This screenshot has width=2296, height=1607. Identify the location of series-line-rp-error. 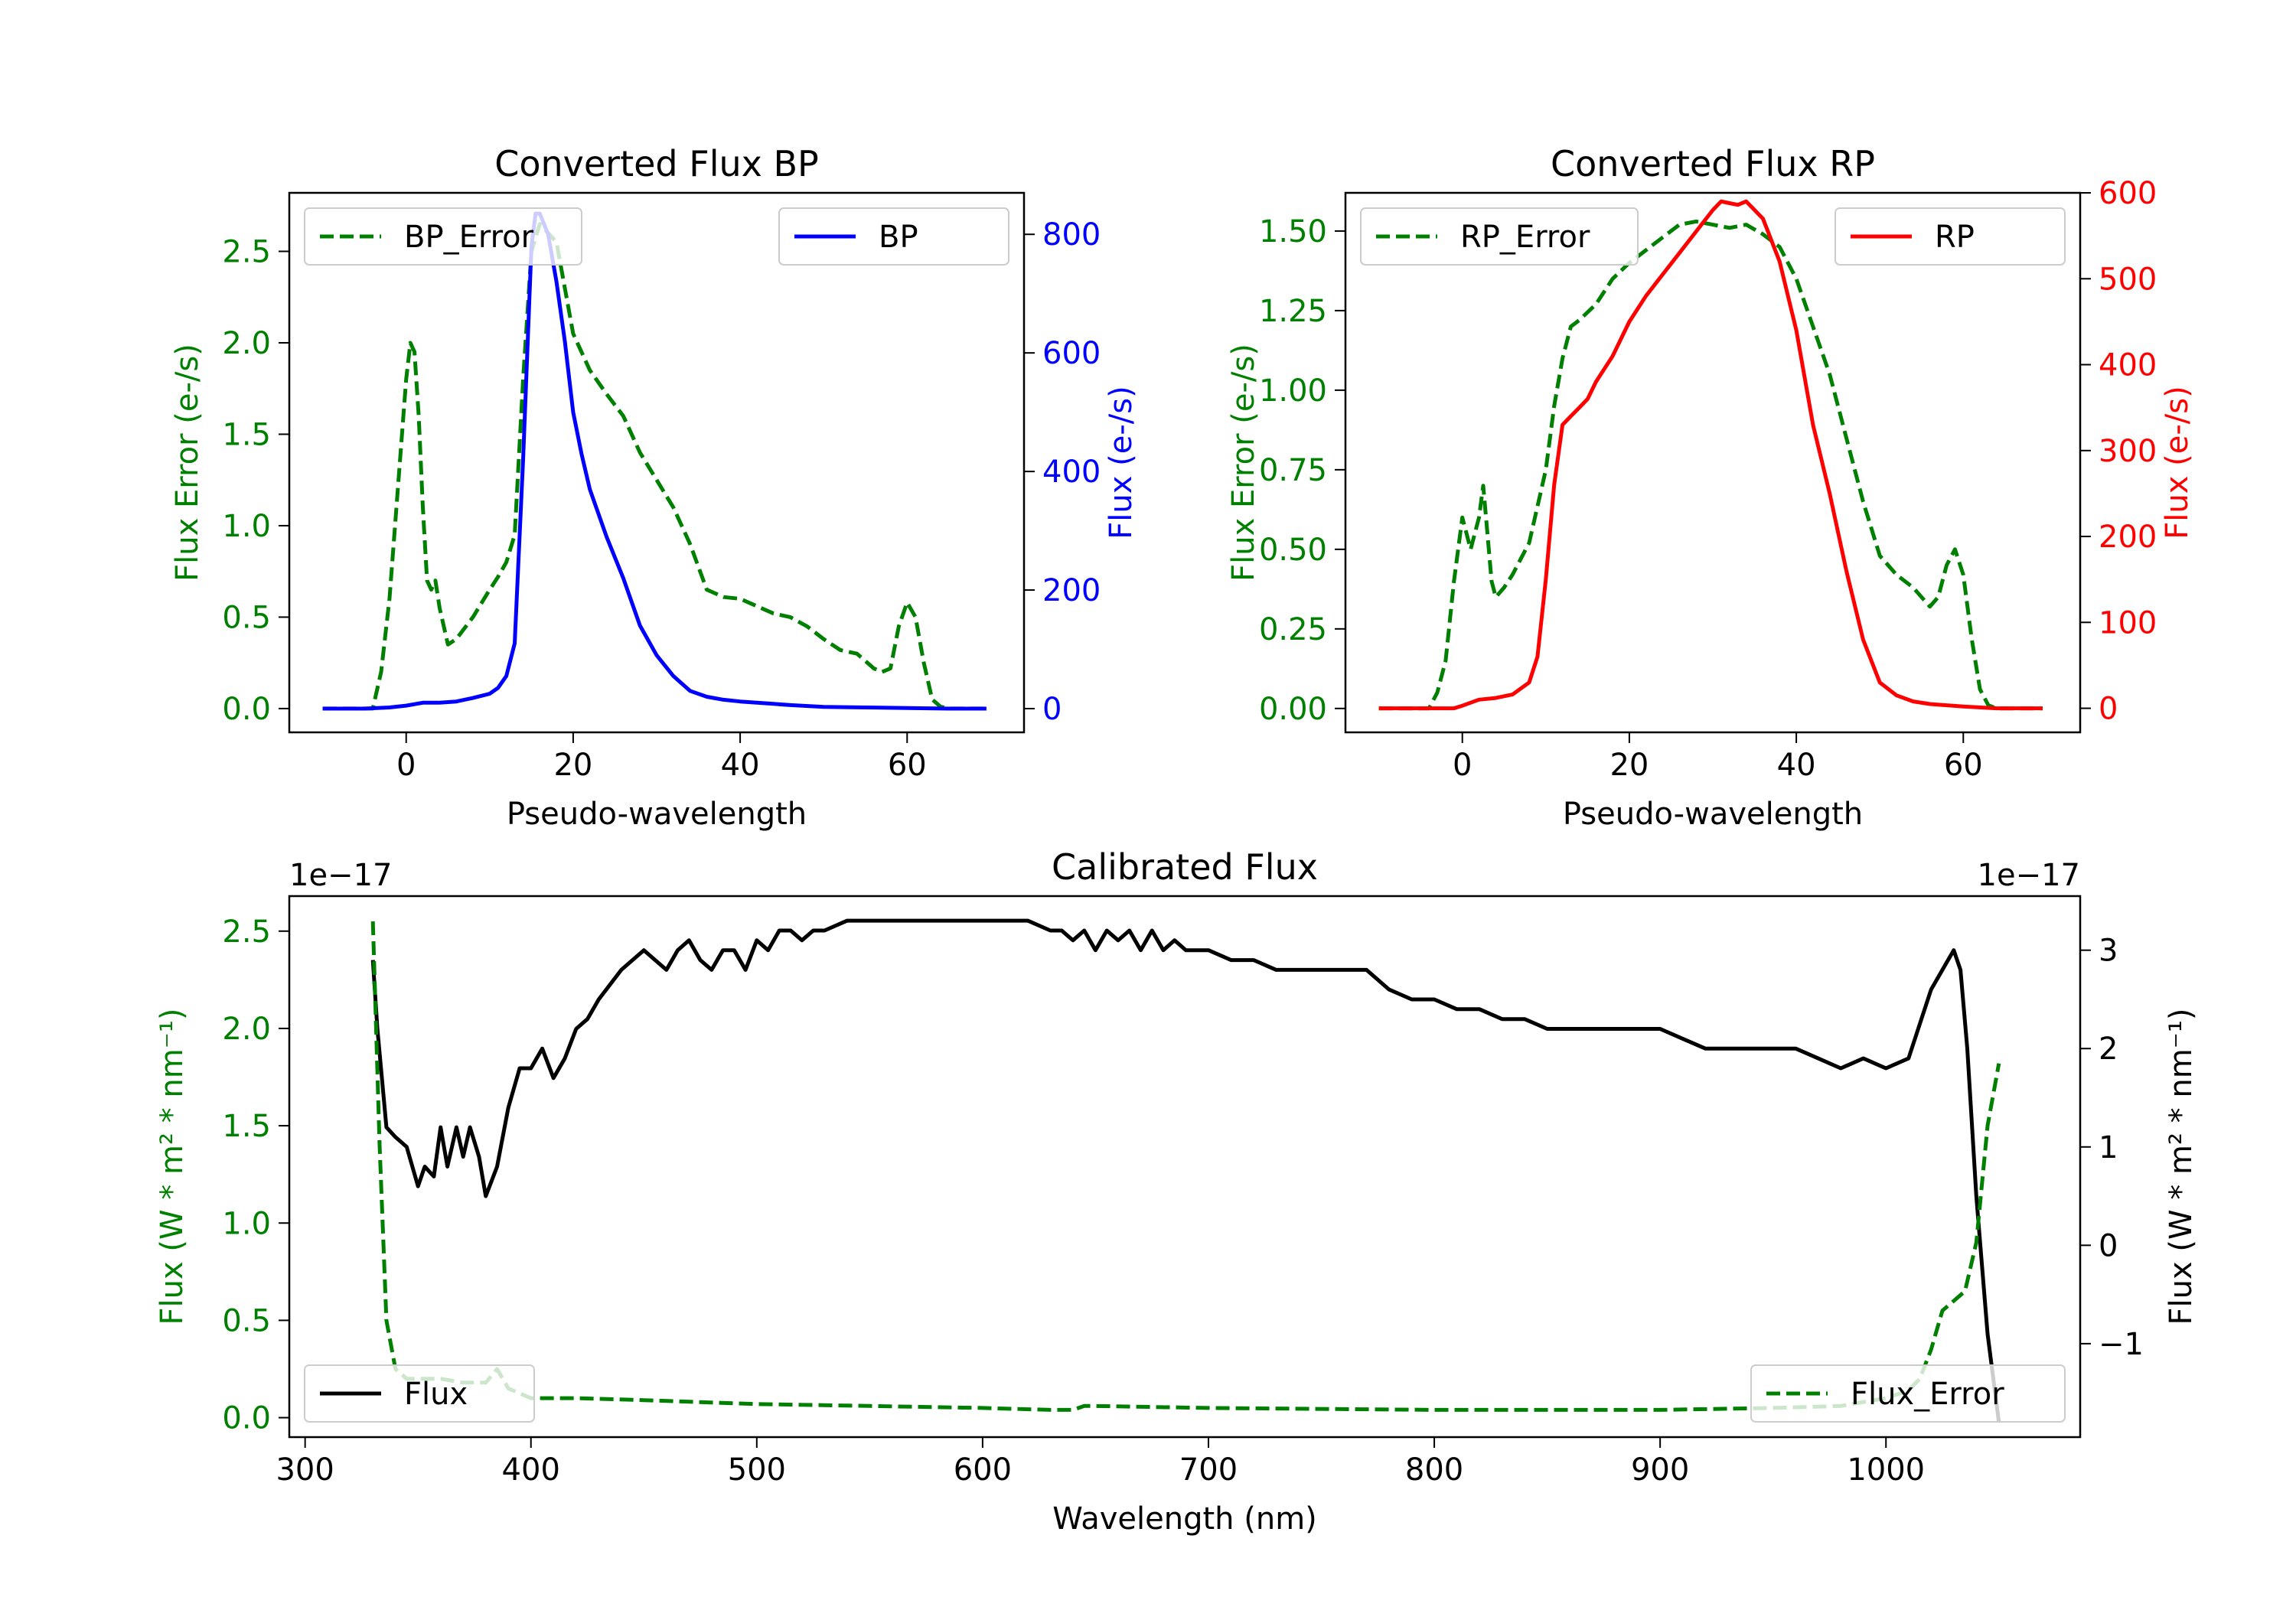
(1710, 465).